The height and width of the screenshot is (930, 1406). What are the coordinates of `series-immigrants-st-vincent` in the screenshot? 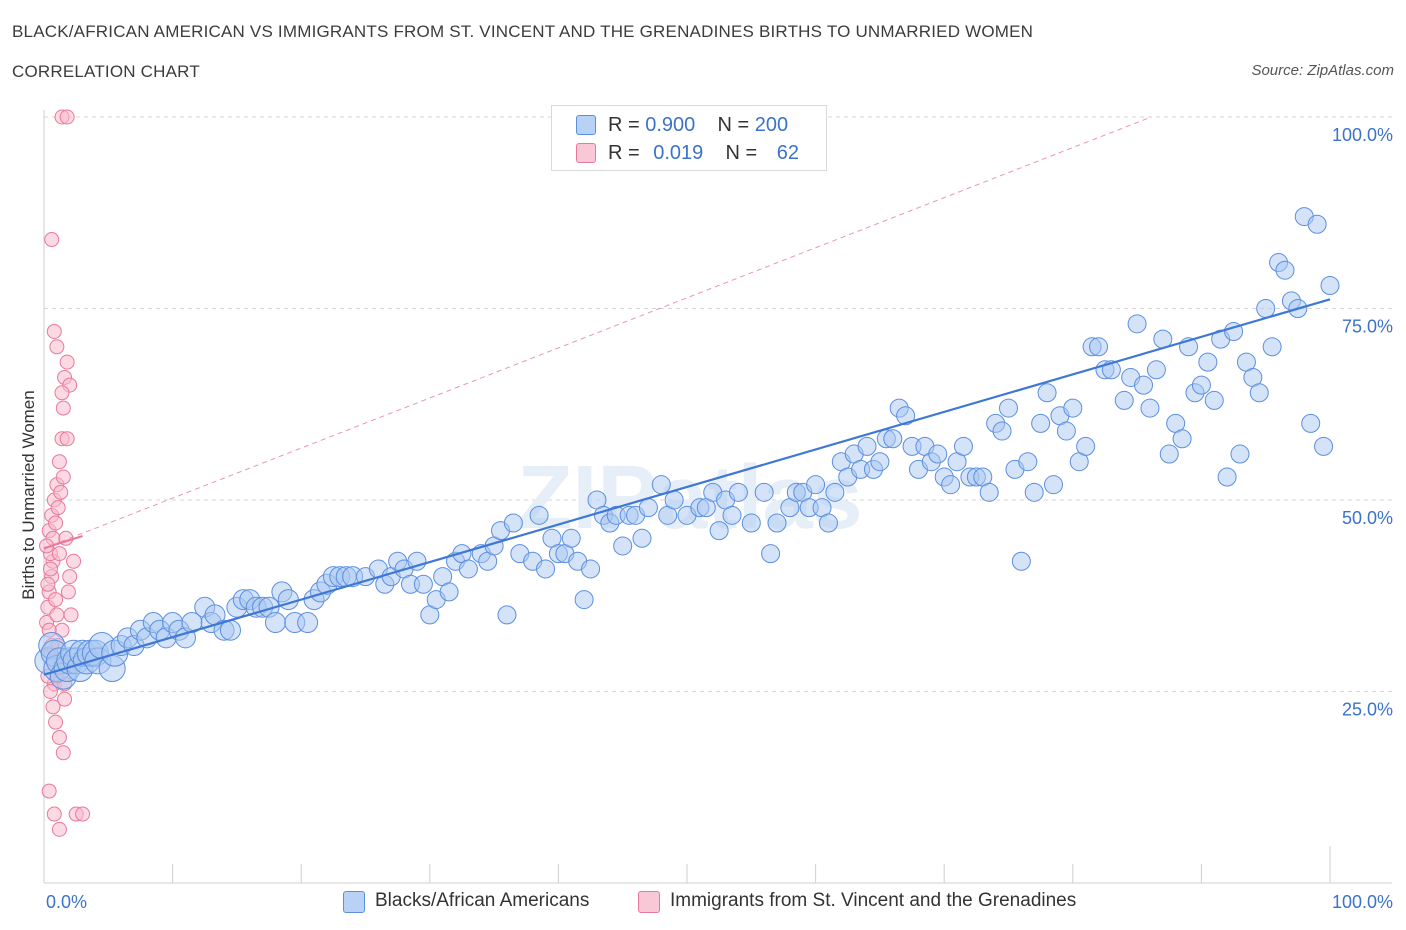 It's located at (65, 473).